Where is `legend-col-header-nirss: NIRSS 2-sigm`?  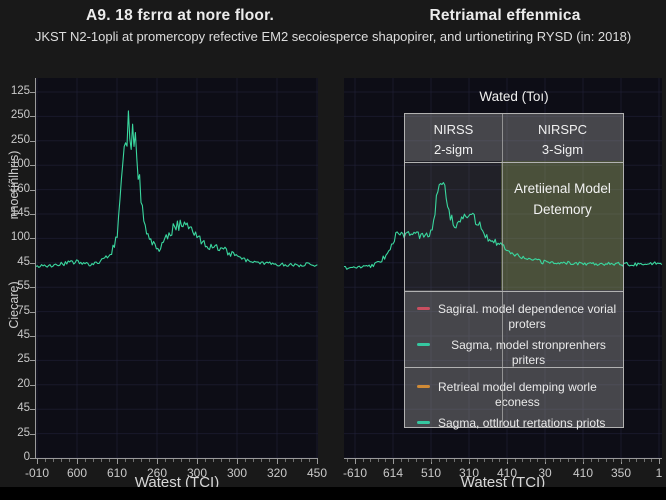
legend-col-header-nirss: NIRSS 2-sigm is located at coordinates (453, 139).